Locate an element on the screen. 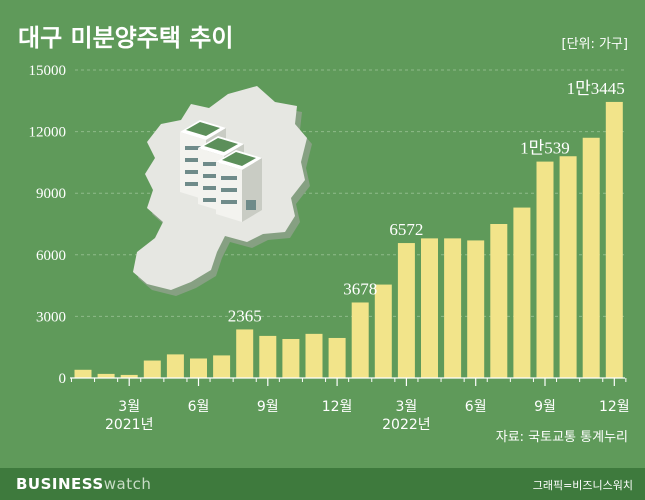 The height and width of the screenshot is (500, 645). data-label: 2365 is located at coordinates (245, 315).